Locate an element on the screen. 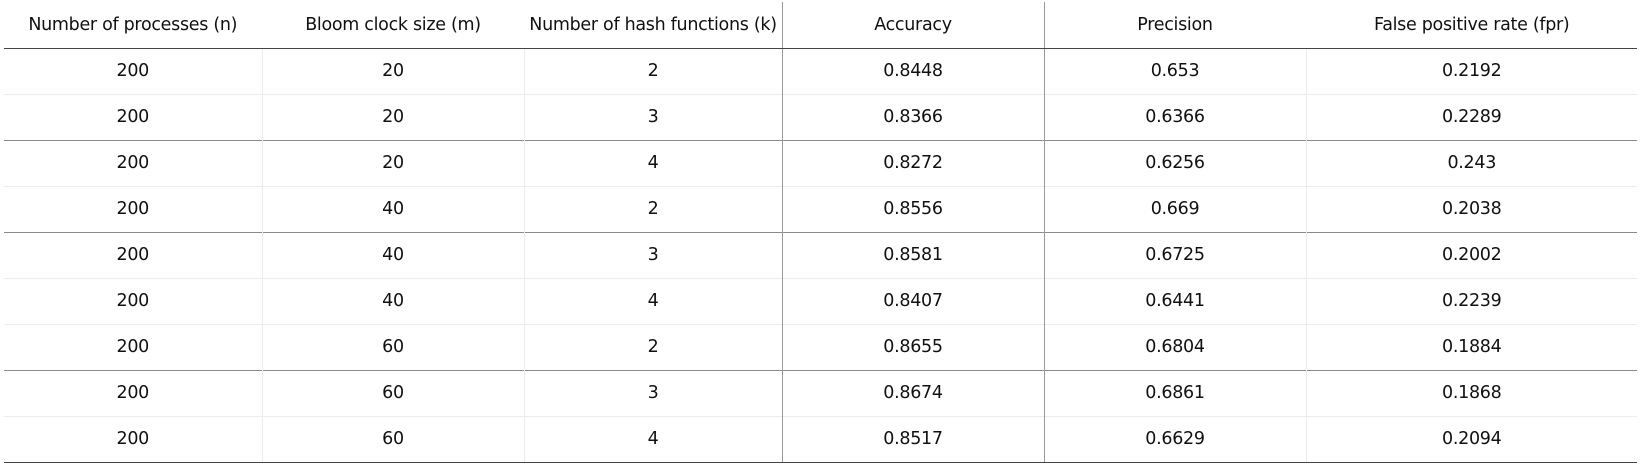 The height and width of the screenshot is (471, 1641). cell-precision: 0.6629 is located at coordinates (1174, 439).